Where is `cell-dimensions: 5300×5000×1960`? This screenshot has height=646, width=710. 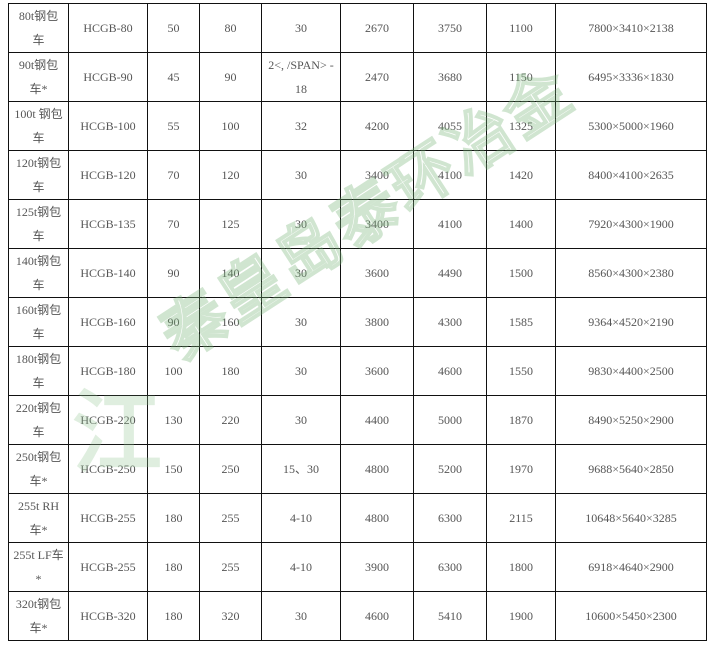 cell-dimensions: 5300×5000×1960 is located at coordinates (631, 126).